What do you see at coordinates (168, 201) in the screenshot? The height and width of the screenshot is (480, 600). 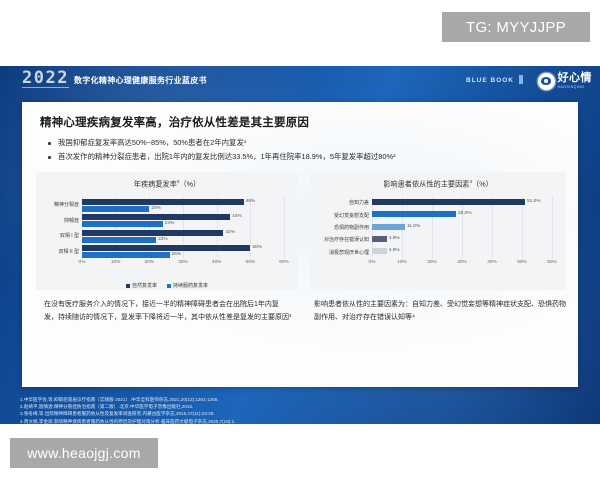 I see `bar: 48%` at bounding box center [168, 201].